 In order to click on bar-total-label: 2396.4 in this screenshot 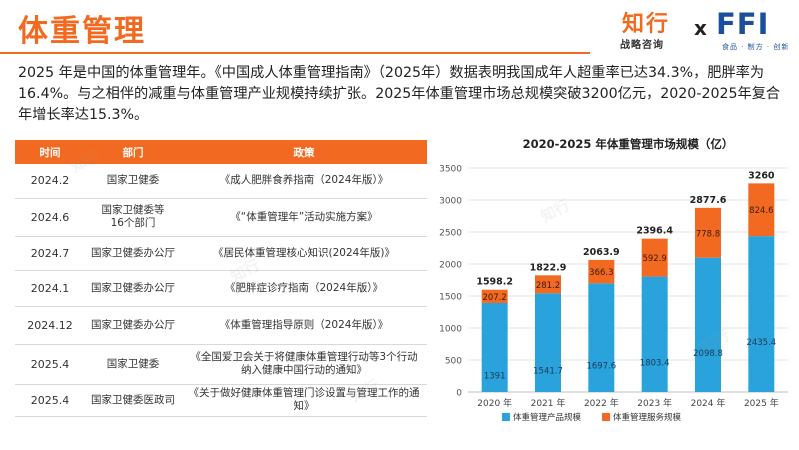, I will do `click(654, 231)`.